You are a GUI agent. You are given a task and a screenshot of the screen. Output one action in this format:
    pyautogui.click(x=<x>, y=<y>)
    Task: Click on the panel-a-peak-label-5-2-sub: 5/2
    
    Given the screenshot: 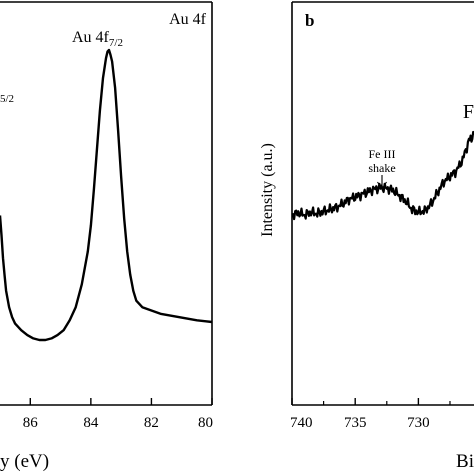 What is the action you would take?
    pyautogui.click(x=7, y=99)
    